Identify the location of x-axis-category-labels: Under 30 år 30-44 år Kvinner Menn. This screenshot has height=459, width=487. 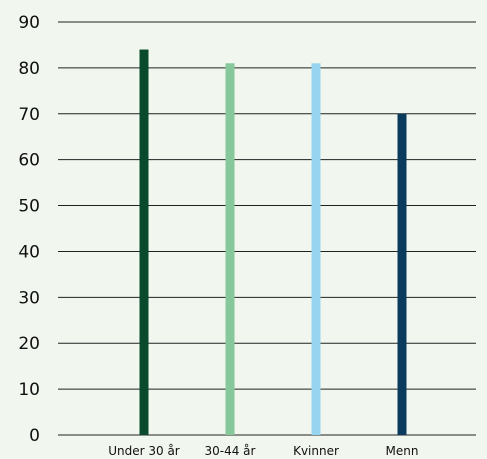
(263, 451).